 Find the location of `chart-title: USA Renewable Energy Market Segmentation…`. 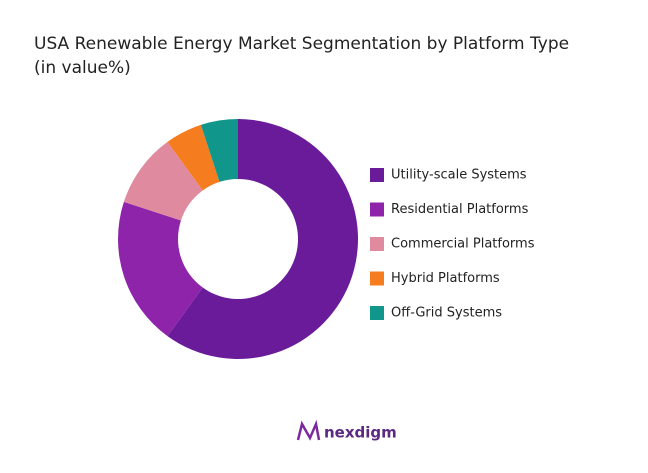

chart-title: USA Renewable Energy Market Segmentation… is located at coordinates (301, 44).